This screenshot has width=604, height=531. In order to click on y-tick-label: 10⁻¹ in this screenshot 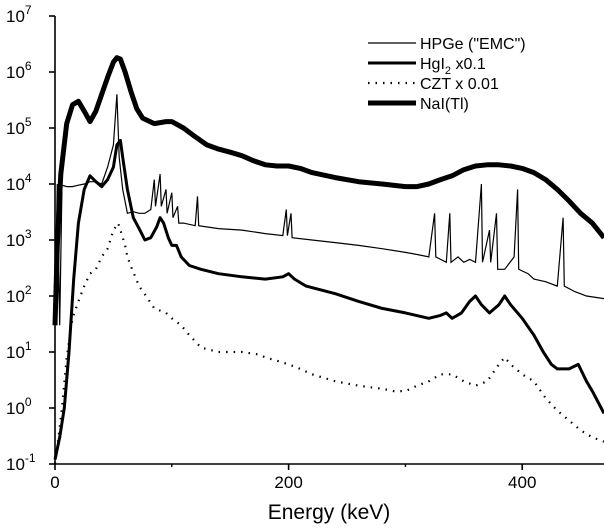, I will do `click(21, 462)`.